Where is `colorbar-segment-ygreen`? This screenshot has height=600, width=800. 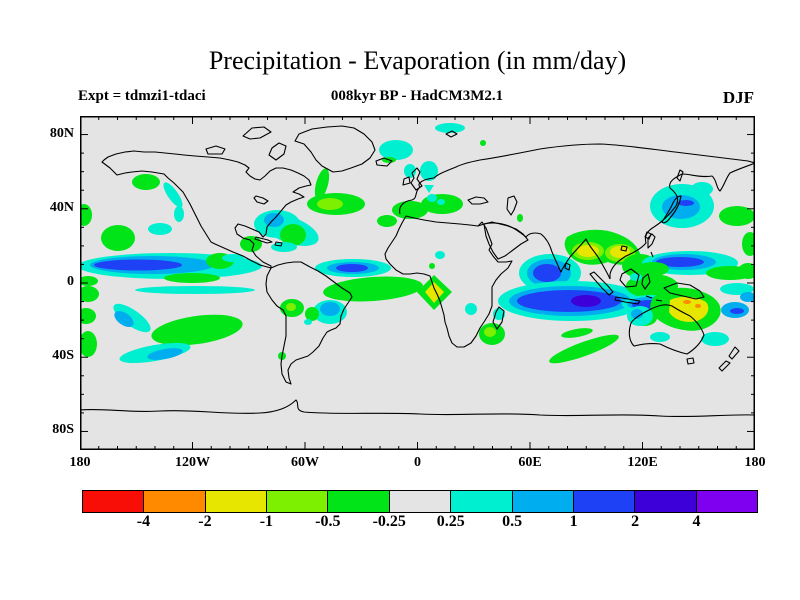
colorbar-segment-ygreen is located at coordinates (297, 501).